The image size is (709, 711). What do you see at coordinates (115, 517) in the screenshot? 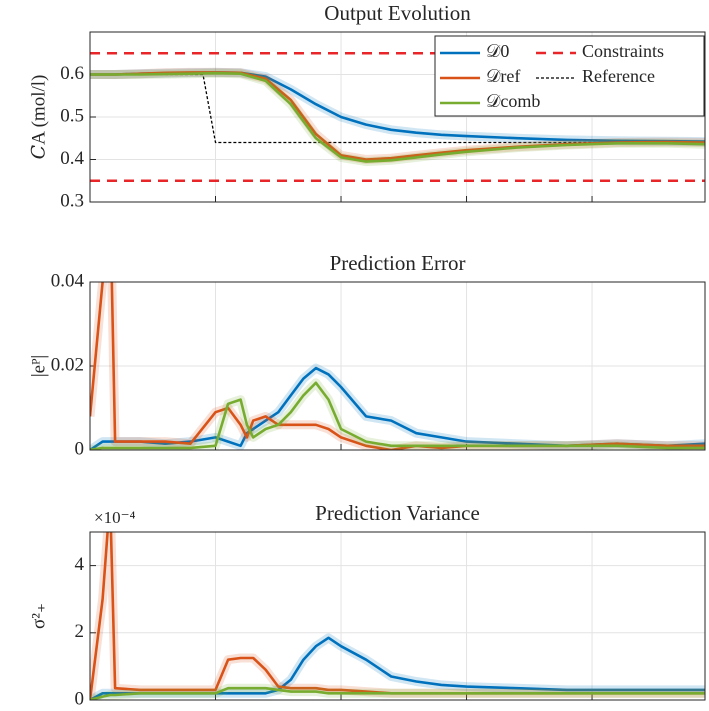
I see `exponent-label: ×10⁻⁴` at bounding box center [115, 517].